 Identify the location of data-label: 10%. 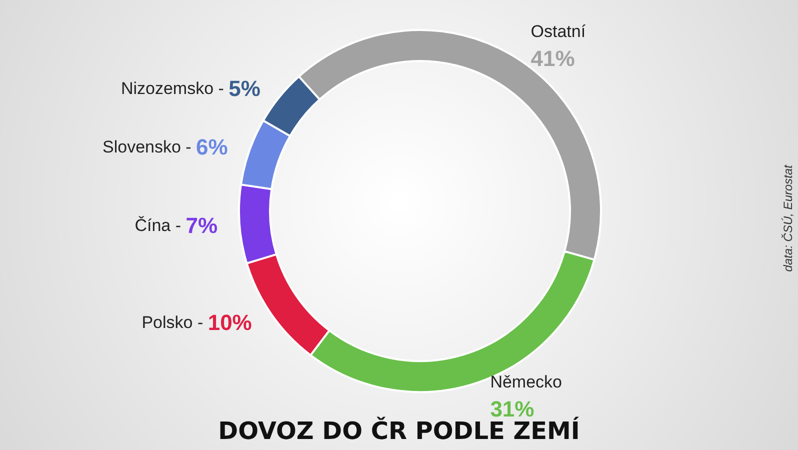
(230, 322).